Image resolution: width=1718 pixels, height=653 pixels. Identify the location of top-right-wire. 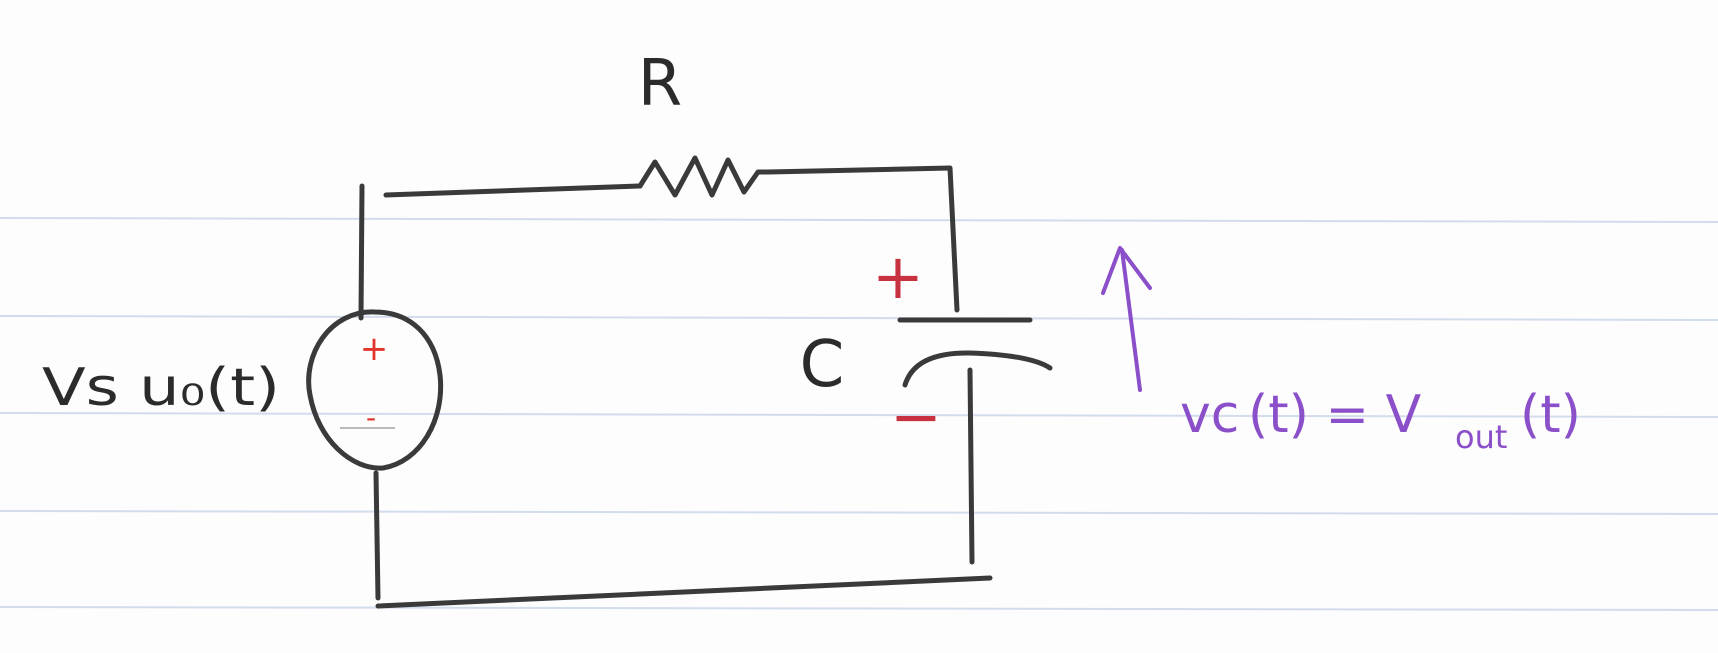
(862, 239).